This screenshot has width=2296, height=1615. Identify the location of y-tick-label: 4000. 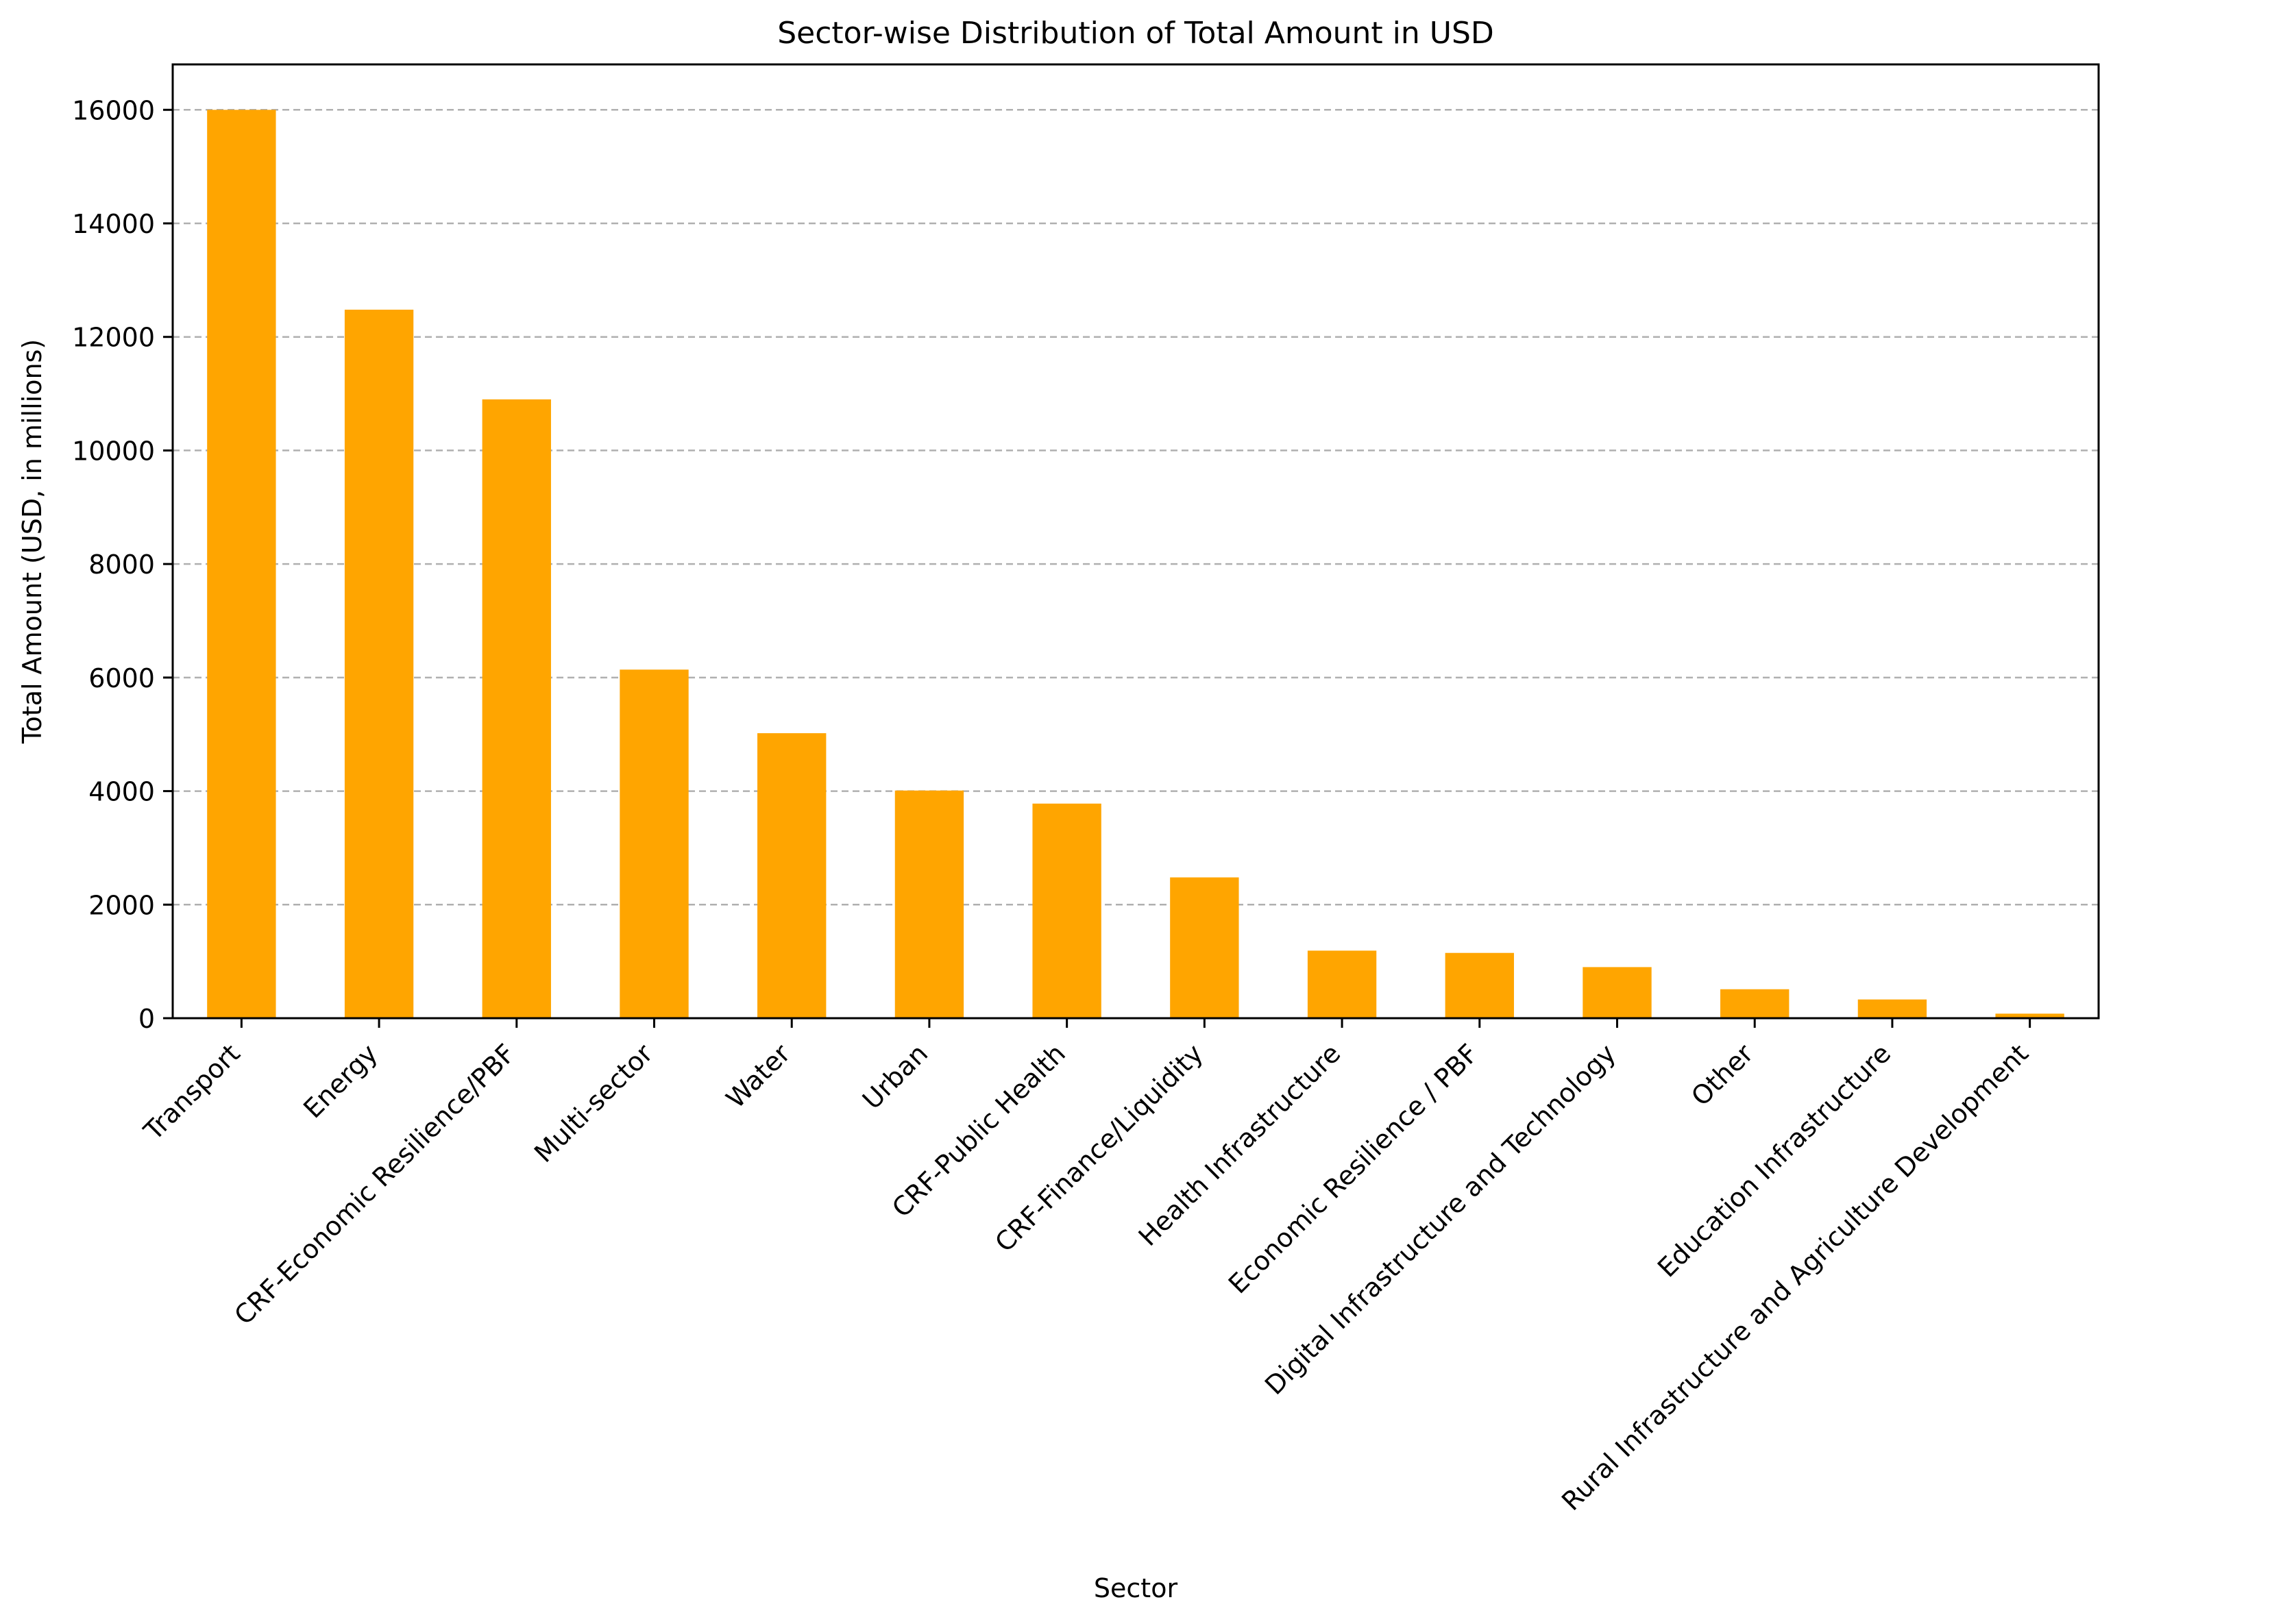
(121, 792).